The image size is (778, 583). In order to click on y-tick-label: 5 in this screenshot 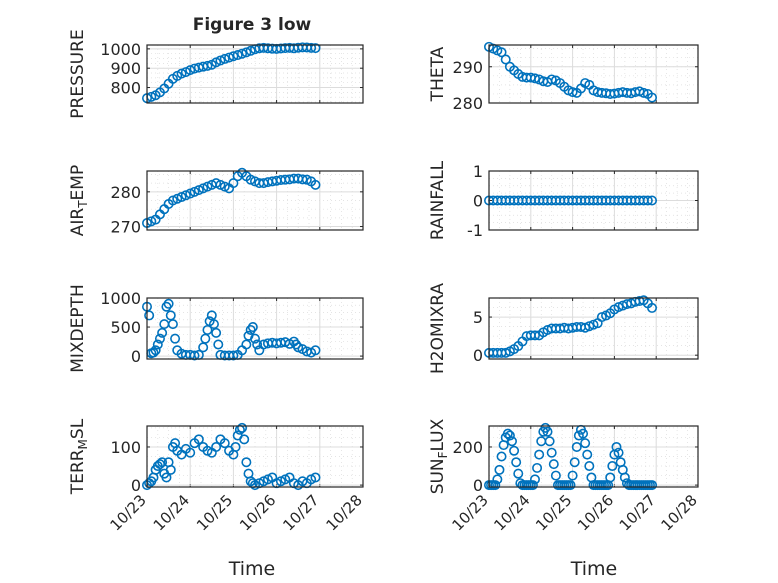, I will do `click(478, 317)`.